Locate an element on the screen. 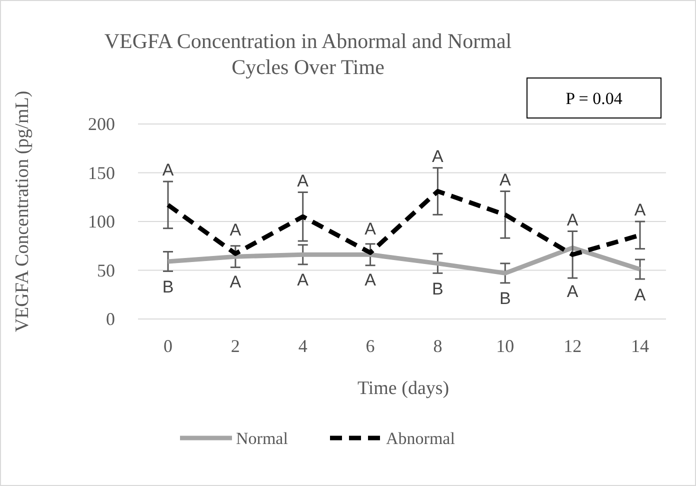  x-axis-title: Time (days) is located at coordinates (403, 388).